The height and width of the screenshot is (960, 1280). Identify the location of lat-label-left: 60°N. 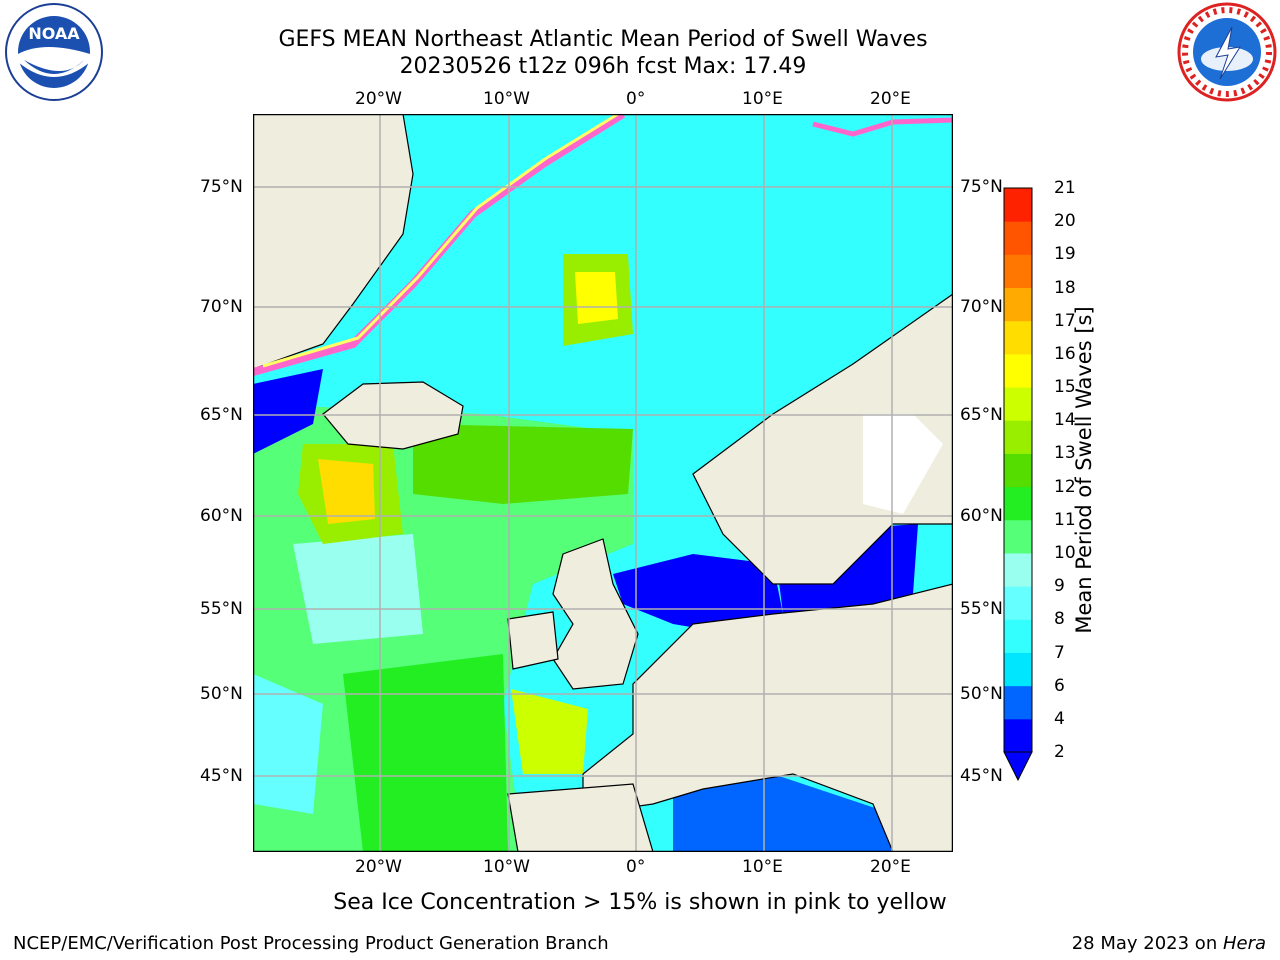
(221, 516).